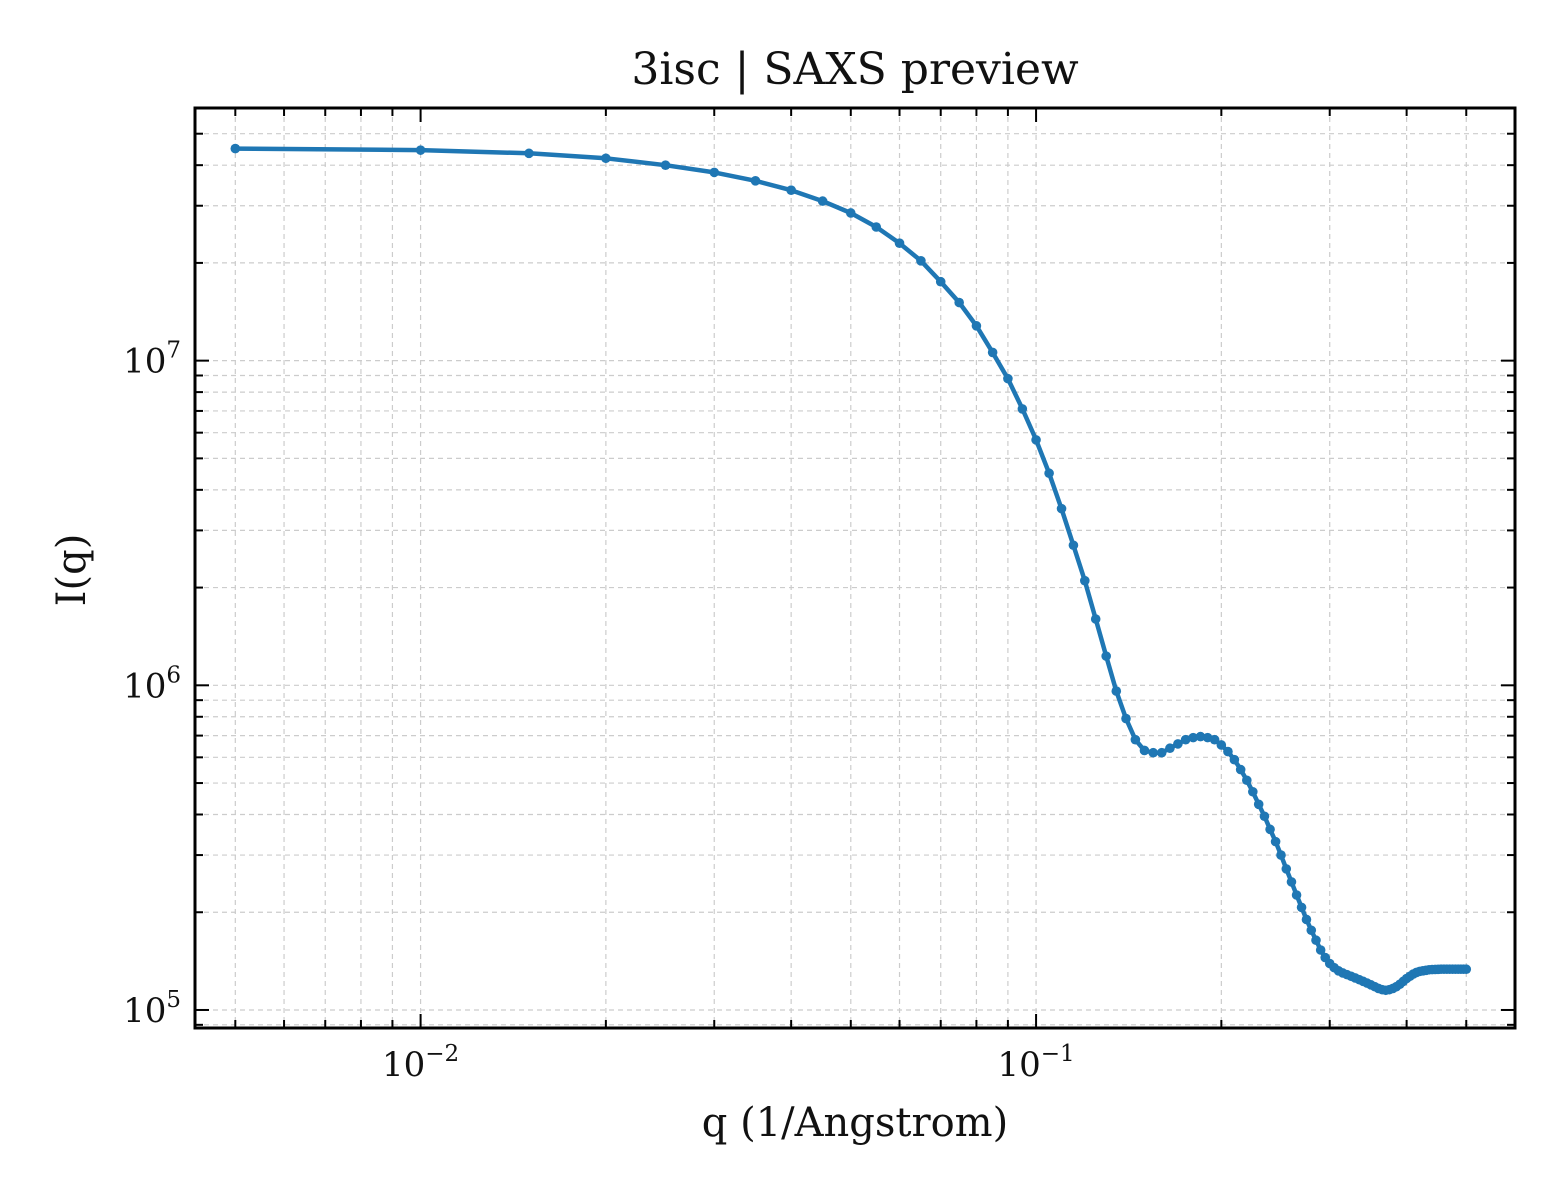 This screenshot has height=1200, width=1560. Describe the element at coordinates (855, 69) in the screenshot. I see `chart-title: 3isc | SAXS preview` at that location.